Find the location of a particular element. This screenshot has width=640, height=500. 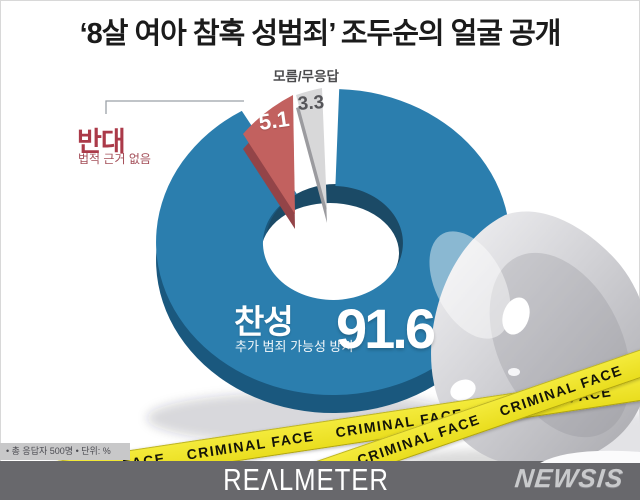

page-title: ‘8살 여아 참혹 성범죄’ 조두순의 얼굴 공개 is located at coordinates (320, 34).